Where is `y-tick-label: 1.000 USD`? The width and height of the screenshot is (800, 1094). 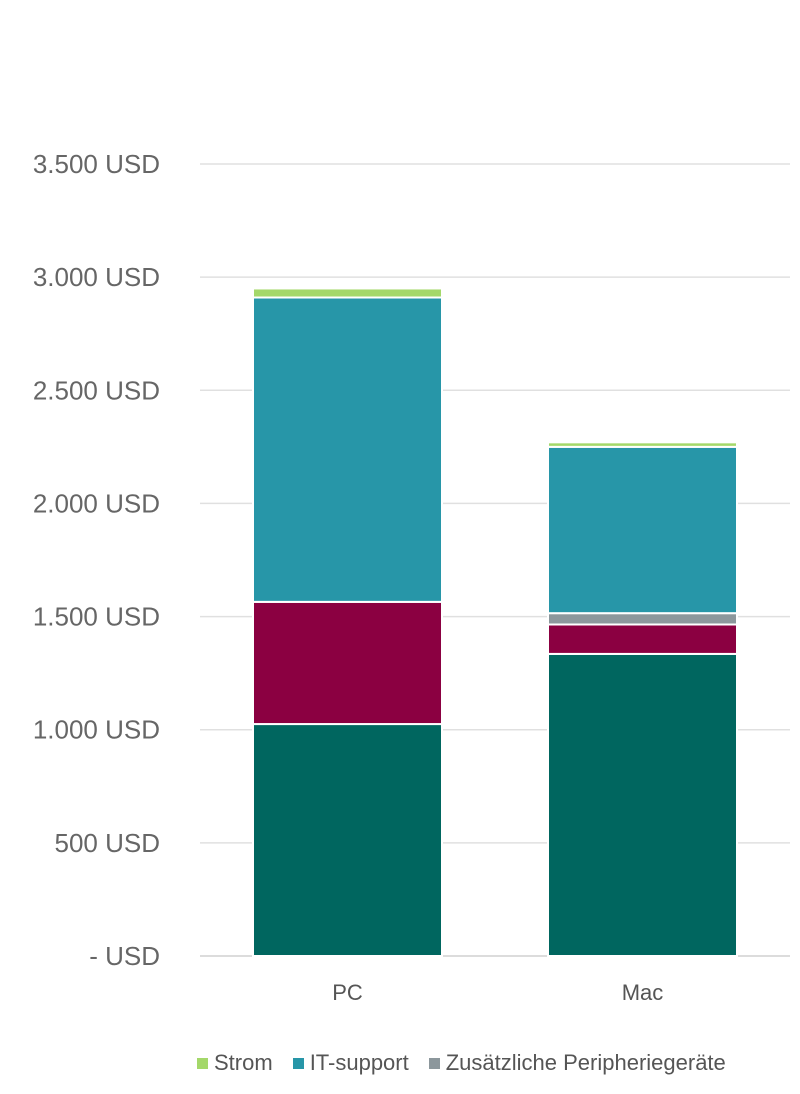 y-tick-label: 1.000 USD is located at coordinates (96, 730).